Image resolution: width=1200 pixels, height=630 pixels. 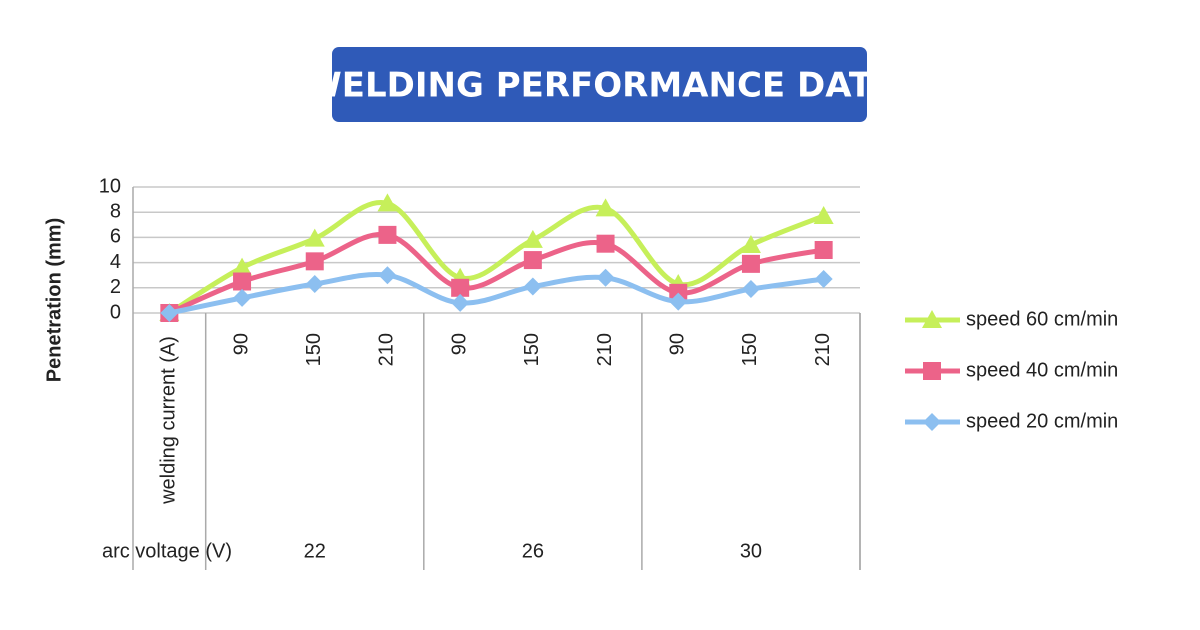 I want to click on y-tick-label: 6, so click(x=115, y=237).